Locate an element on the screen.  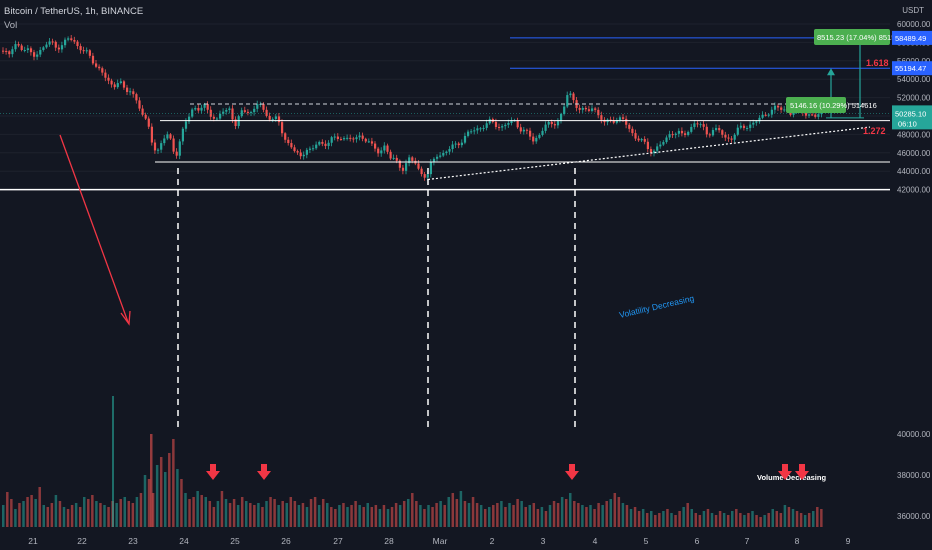
time-tick-label: 22 is located at coordinates (82, 541).